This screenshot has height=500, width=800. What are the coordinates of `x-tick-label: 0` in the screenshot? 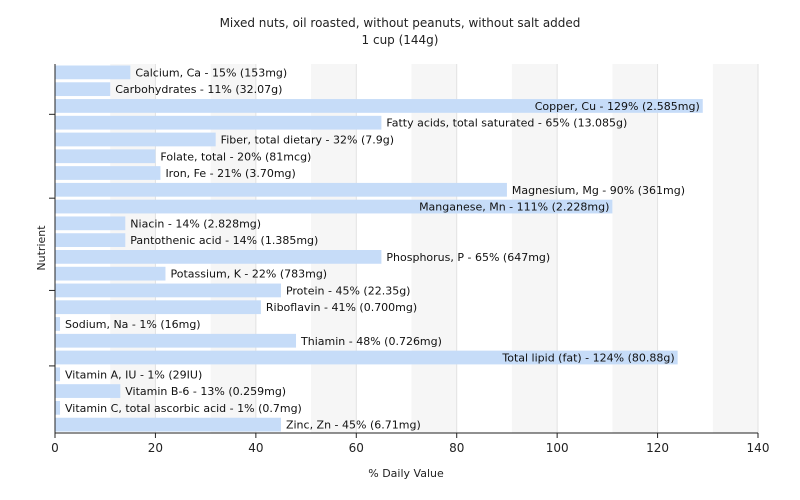 It's located at (55, 448).